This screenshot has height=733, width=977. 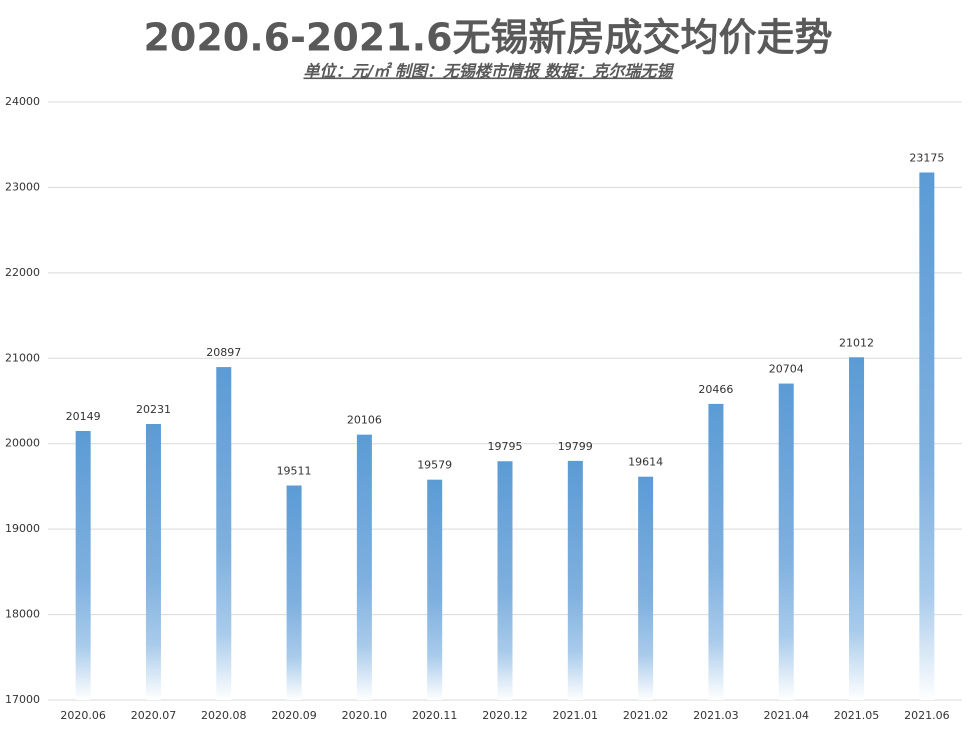 I want to click on y-tick-label: 19000, so click(x=22, y=528).